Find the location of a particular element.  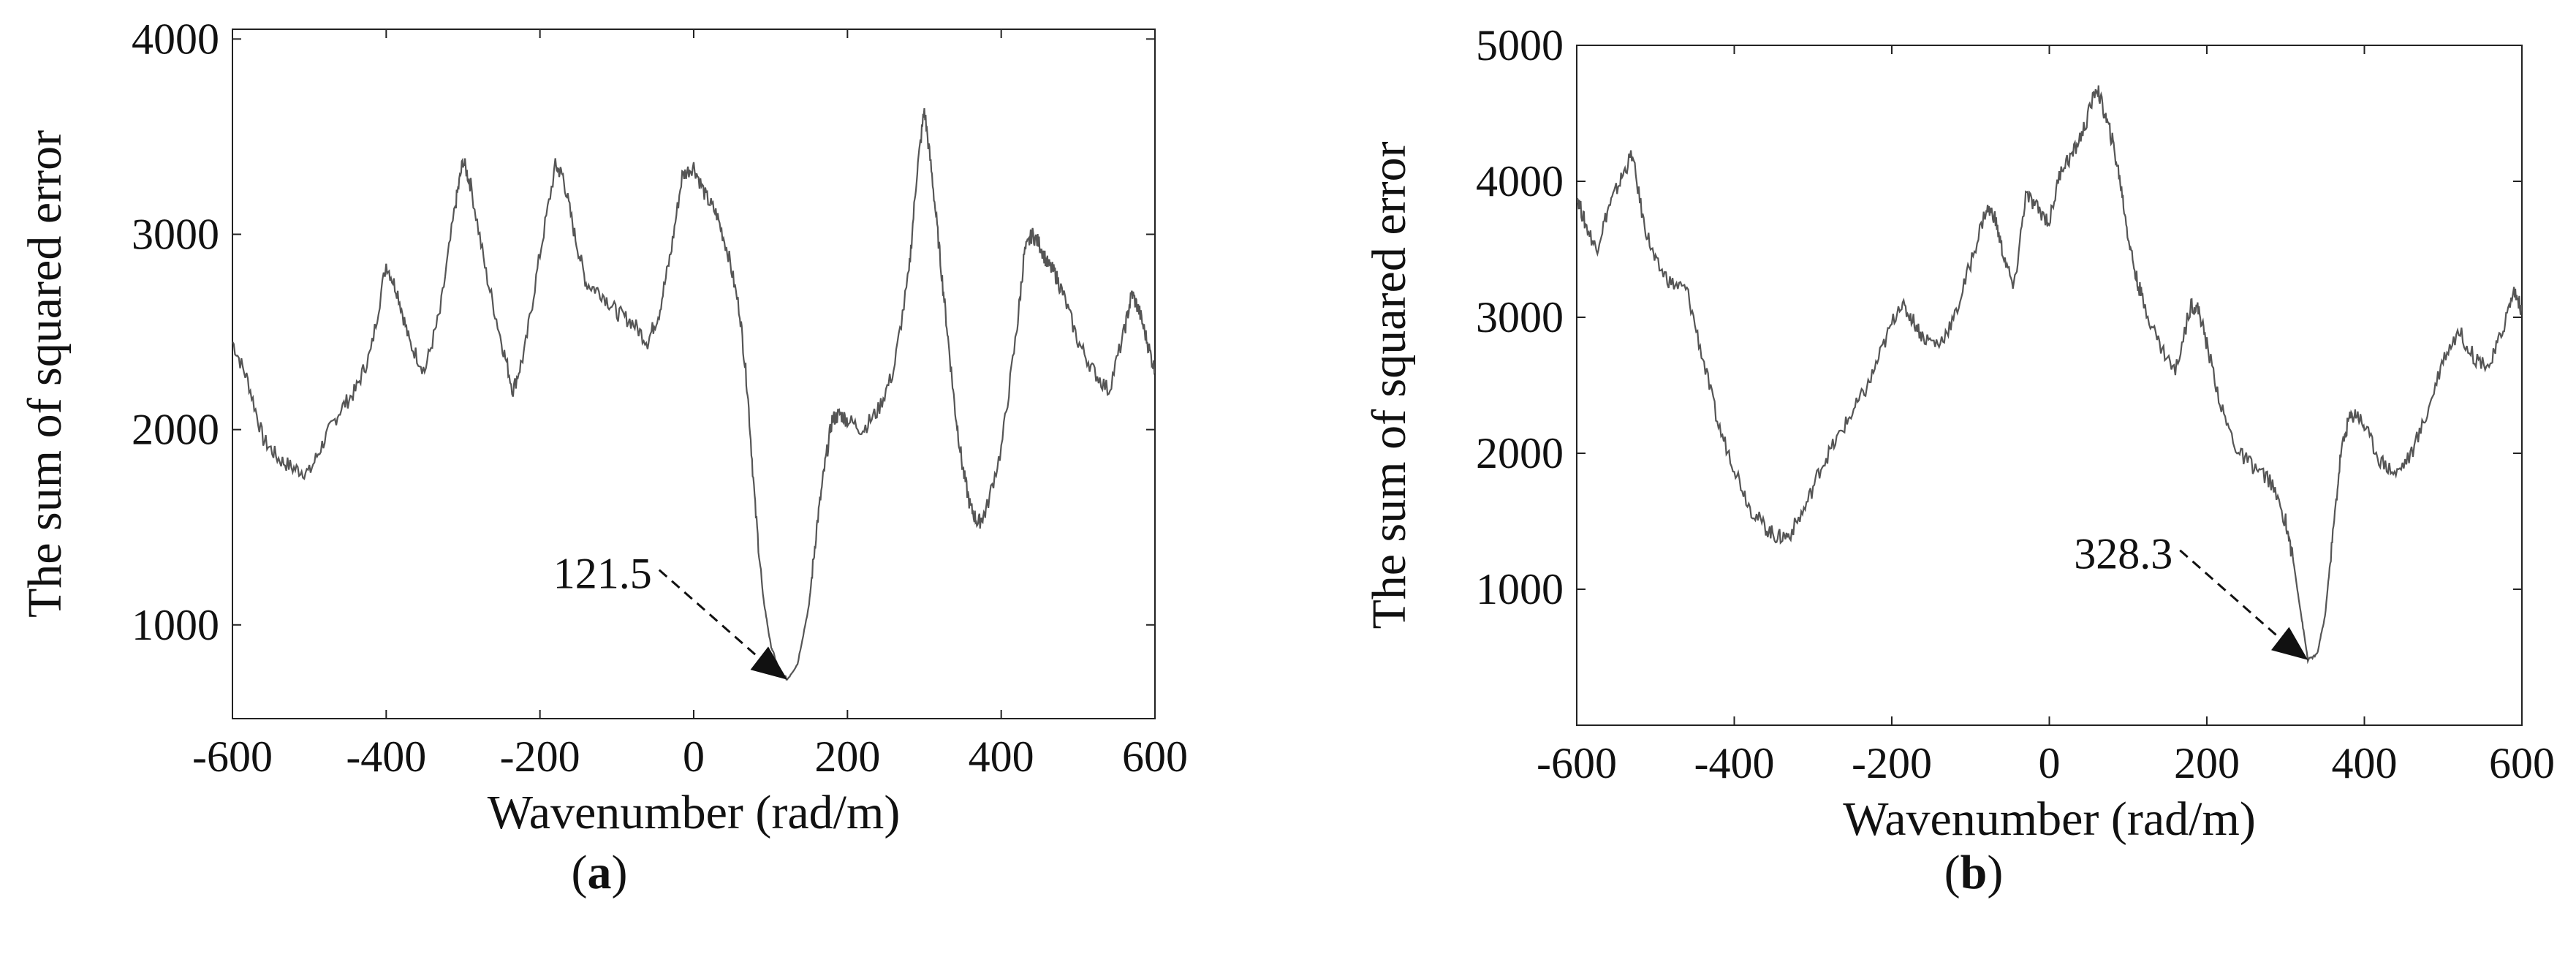

minimum-label: 121.5 is located at coordinates (602, 574).